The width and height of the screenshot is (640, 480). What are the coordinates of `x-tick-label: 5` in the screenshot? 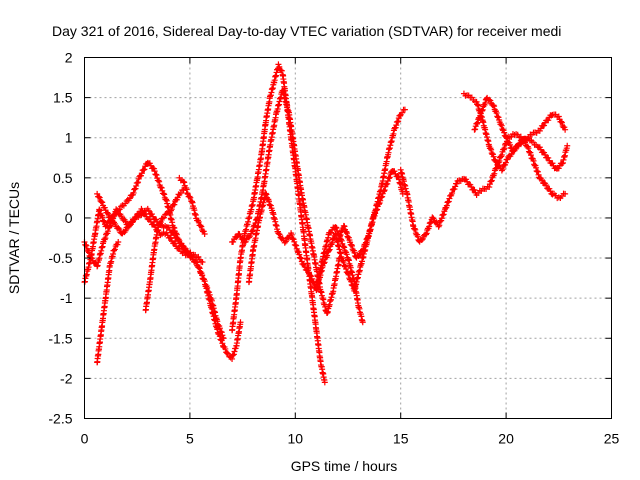 It's located at (190, 439).